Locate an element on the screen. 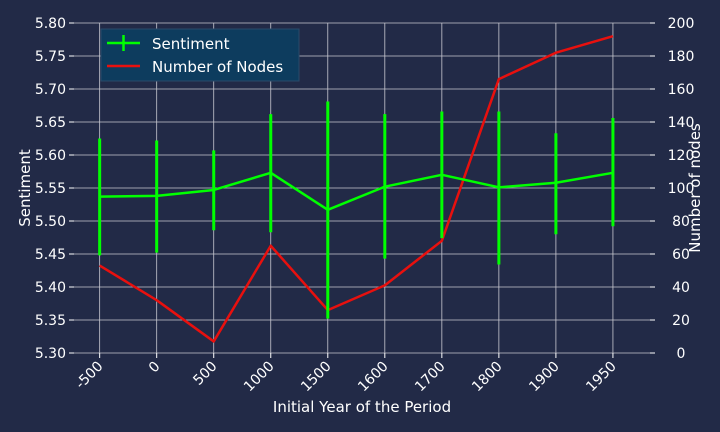  y-tick-label: 5.65 is located at coordinates (50, 123).